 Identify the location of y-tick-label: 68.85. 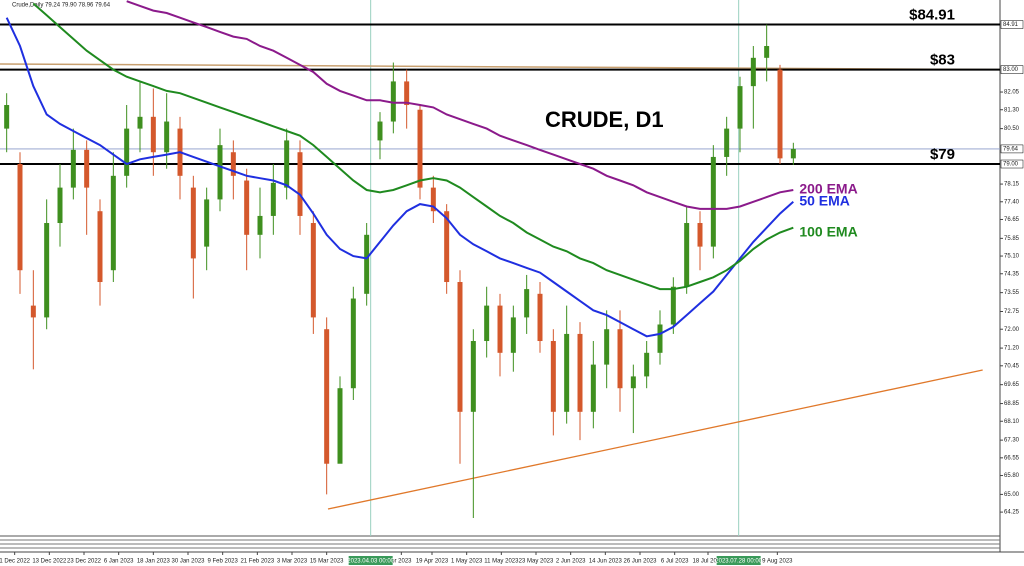
(1012, 404).